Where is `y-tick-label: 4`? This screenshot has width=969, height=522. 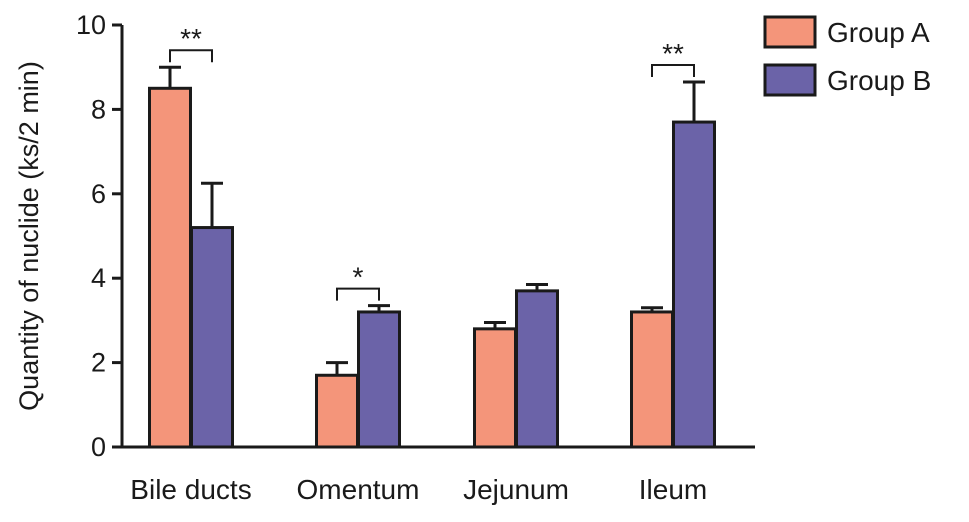 y-tick-label: 4 is located at coordinates (98, 278).